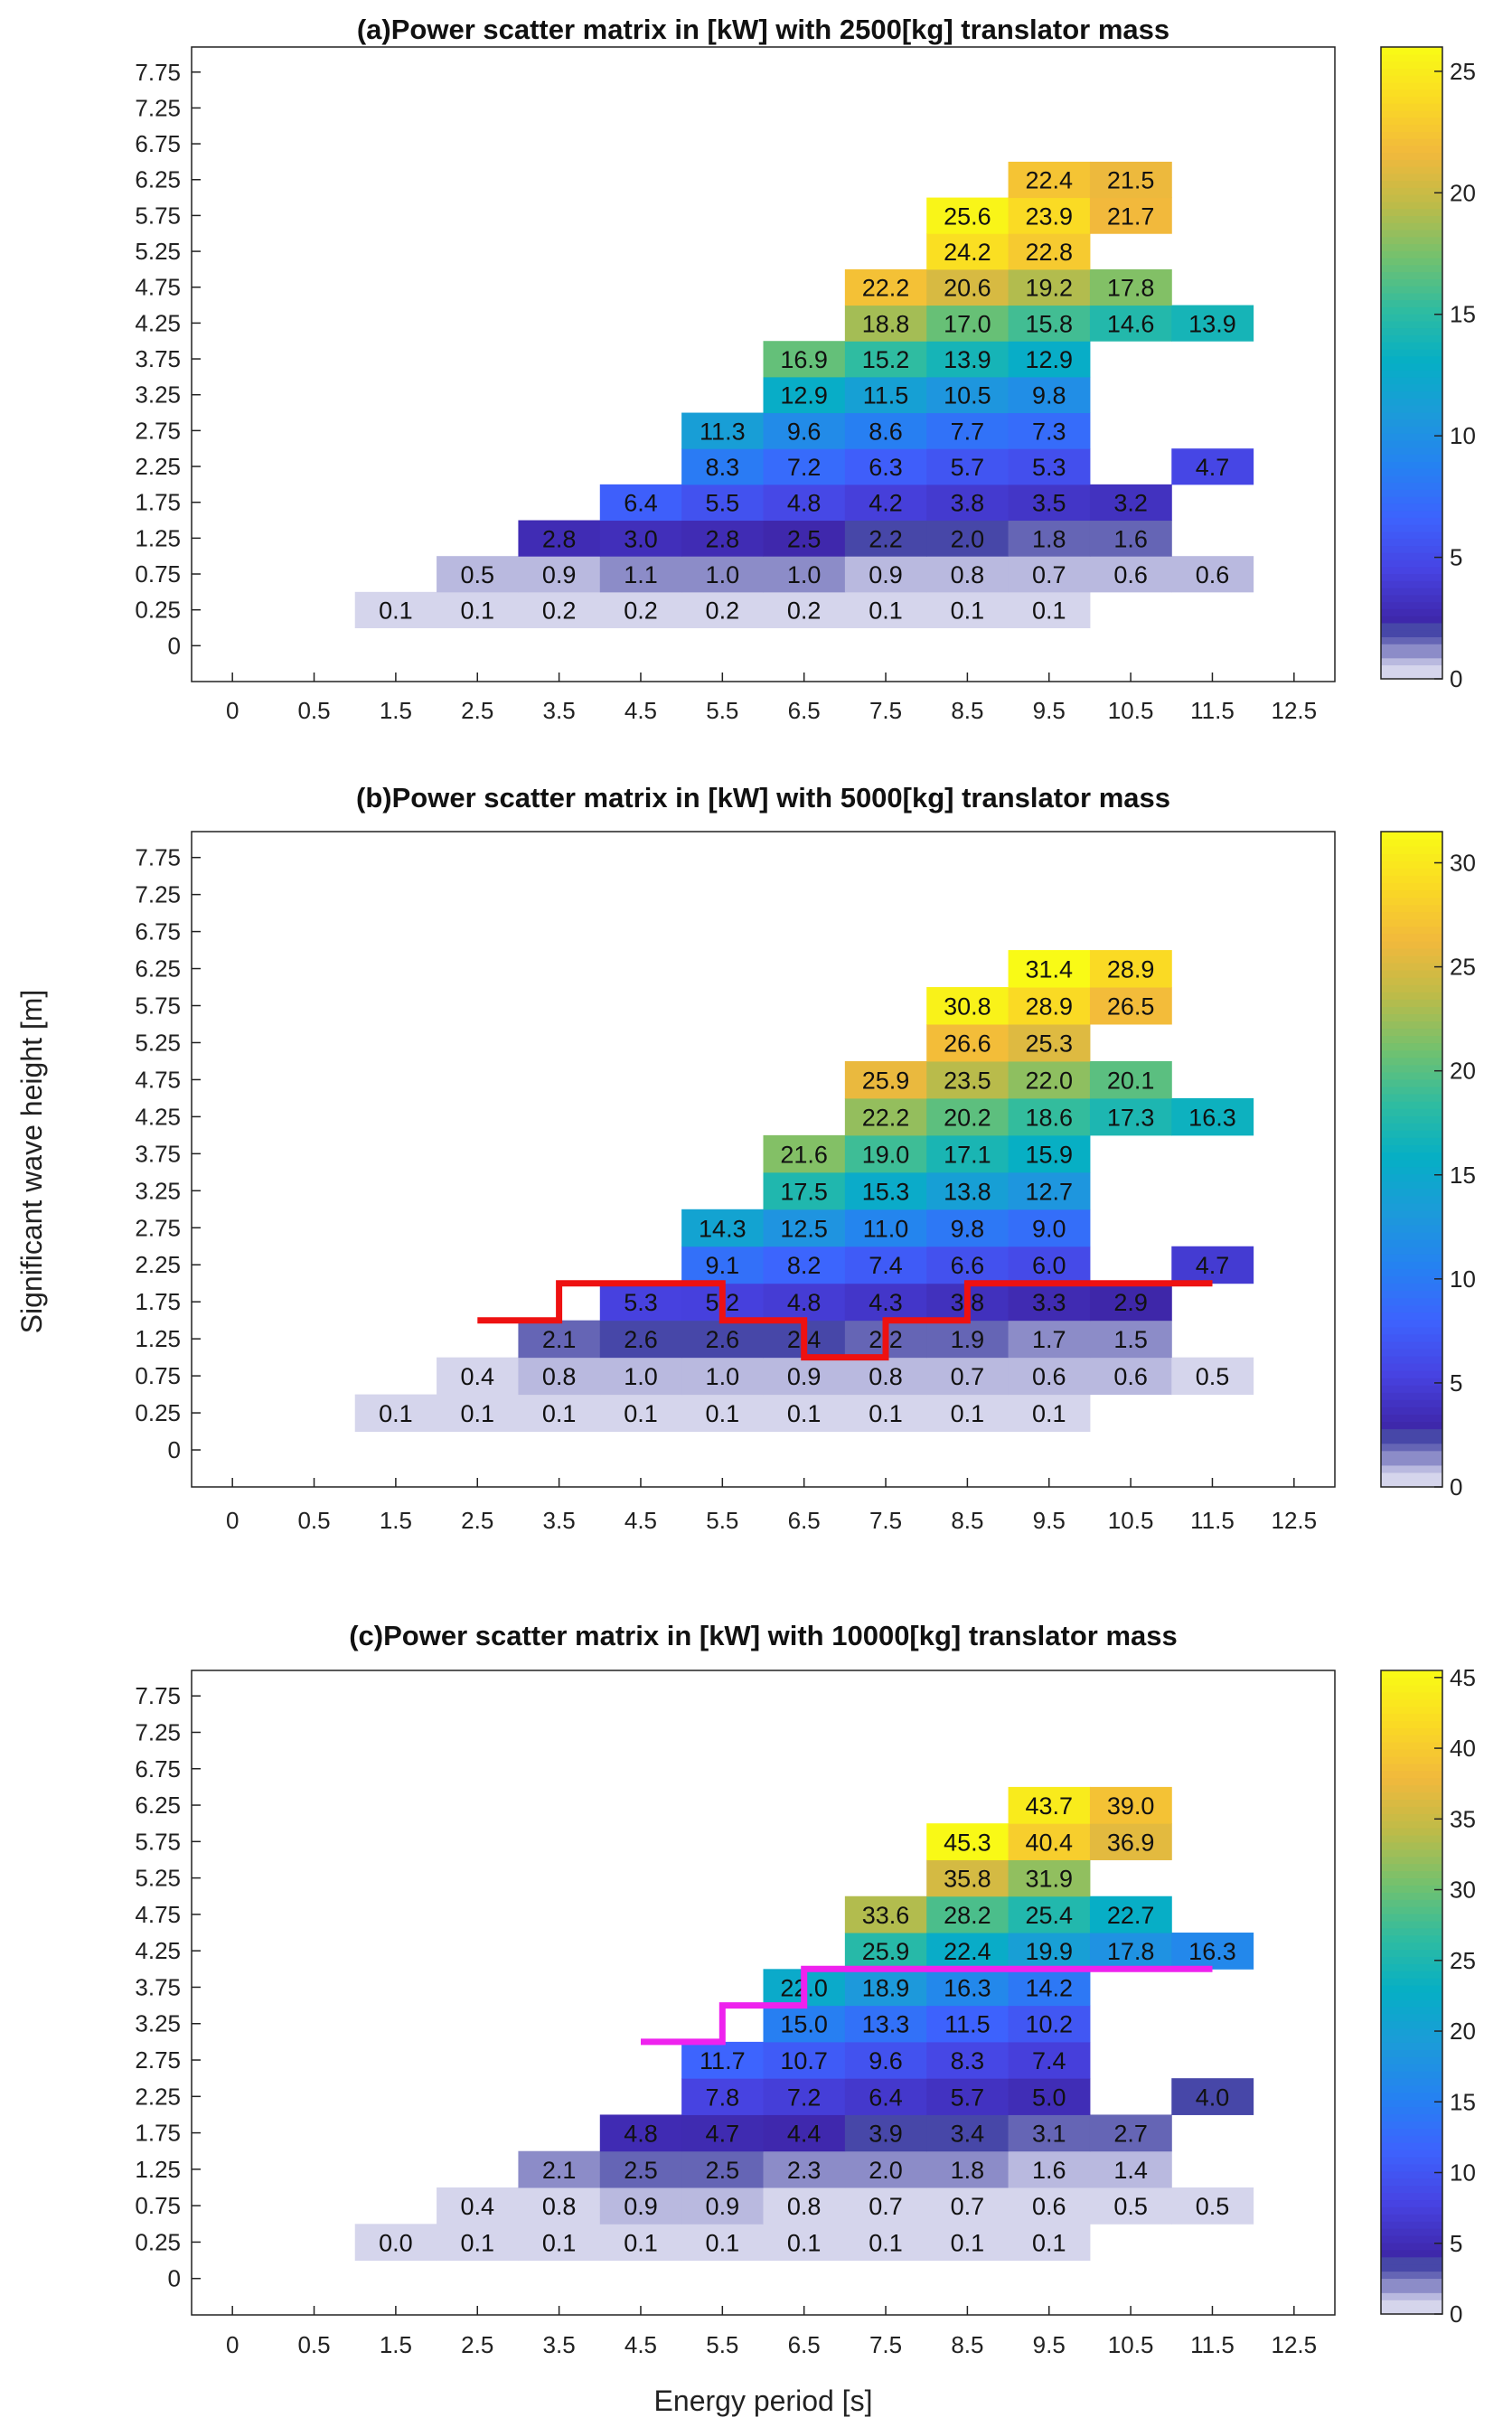 The image size is (1512, 2427). I want to click on y-tick-label: 7.25, so click(158, 1731).